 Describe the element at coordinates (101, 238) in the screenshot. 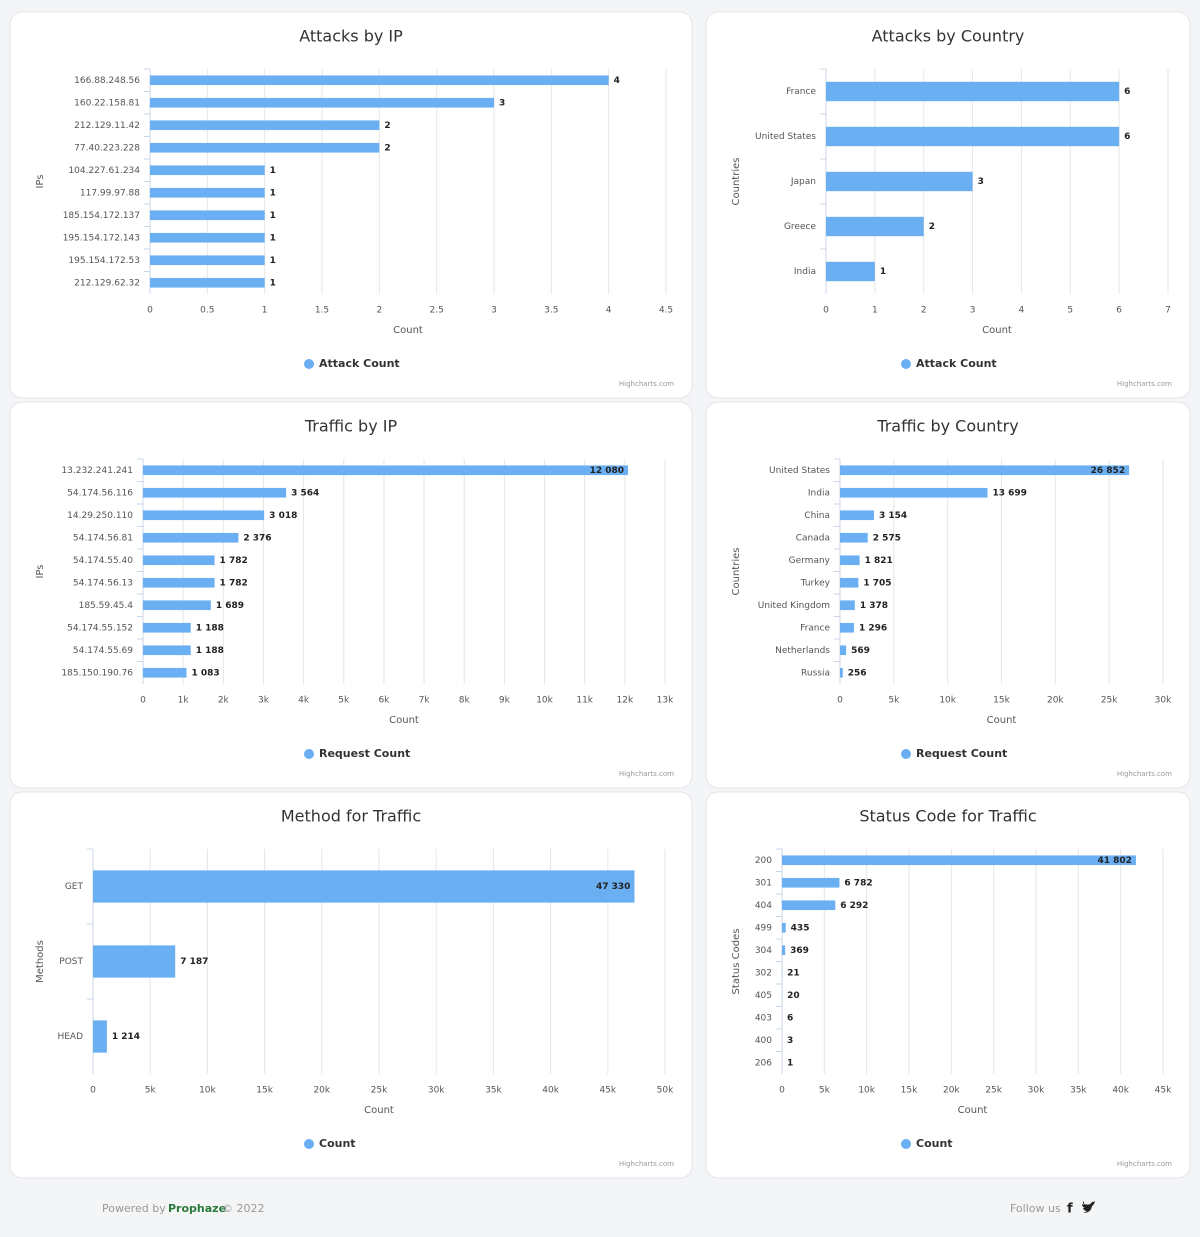

I see `y-tick-label: 195.154.172.143` at that location.